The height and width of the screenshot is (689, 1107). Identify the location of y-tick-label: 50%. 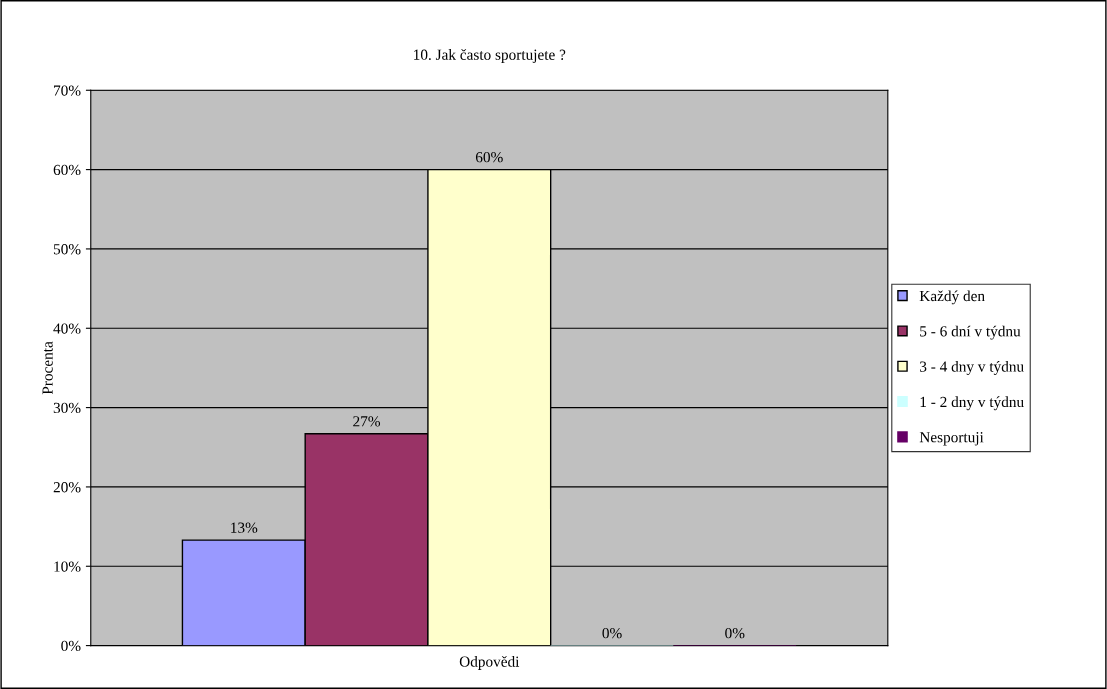
(67, 249).